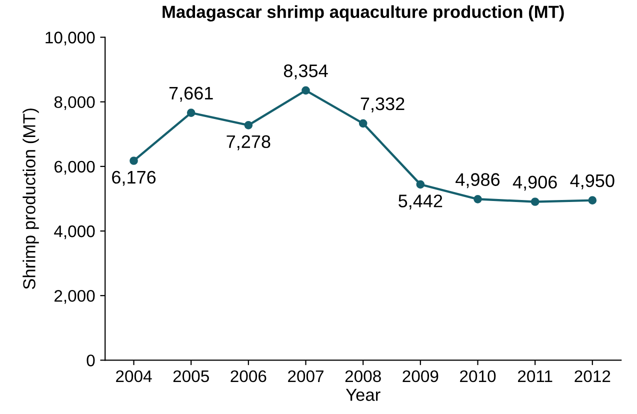  I want to click on y-tick-label: 0, so click(90, 360).